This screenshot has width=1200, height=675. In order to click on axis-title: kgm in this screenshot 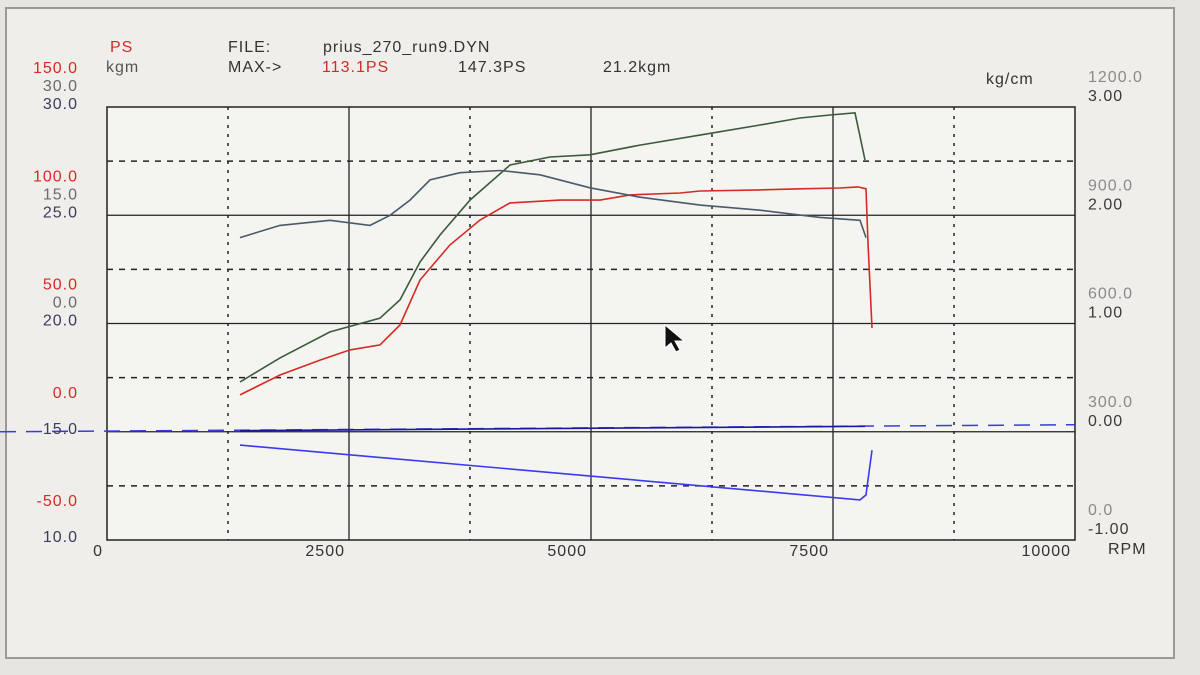, I will do `click(122, 67)`.